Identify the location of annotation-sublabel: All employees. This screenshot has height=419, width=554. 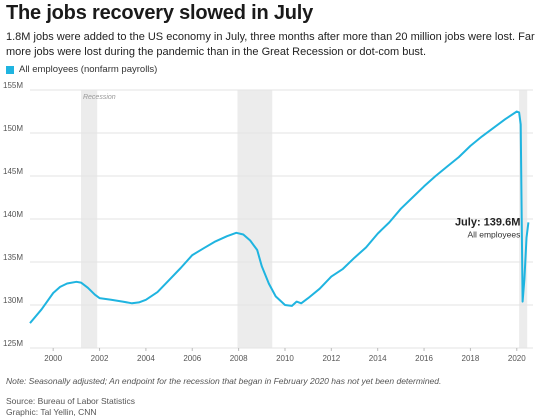
(493, 234).